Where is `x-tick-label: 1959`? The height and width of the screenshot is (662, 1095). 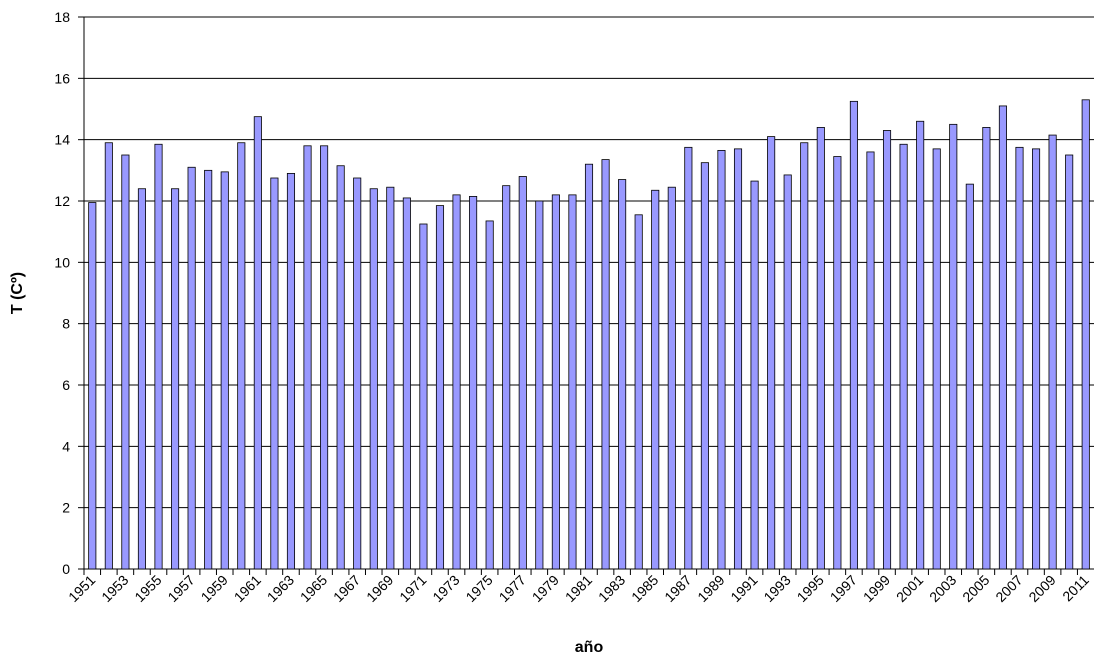 x-tick-label: 1959 is located at coordinates (214, 588).